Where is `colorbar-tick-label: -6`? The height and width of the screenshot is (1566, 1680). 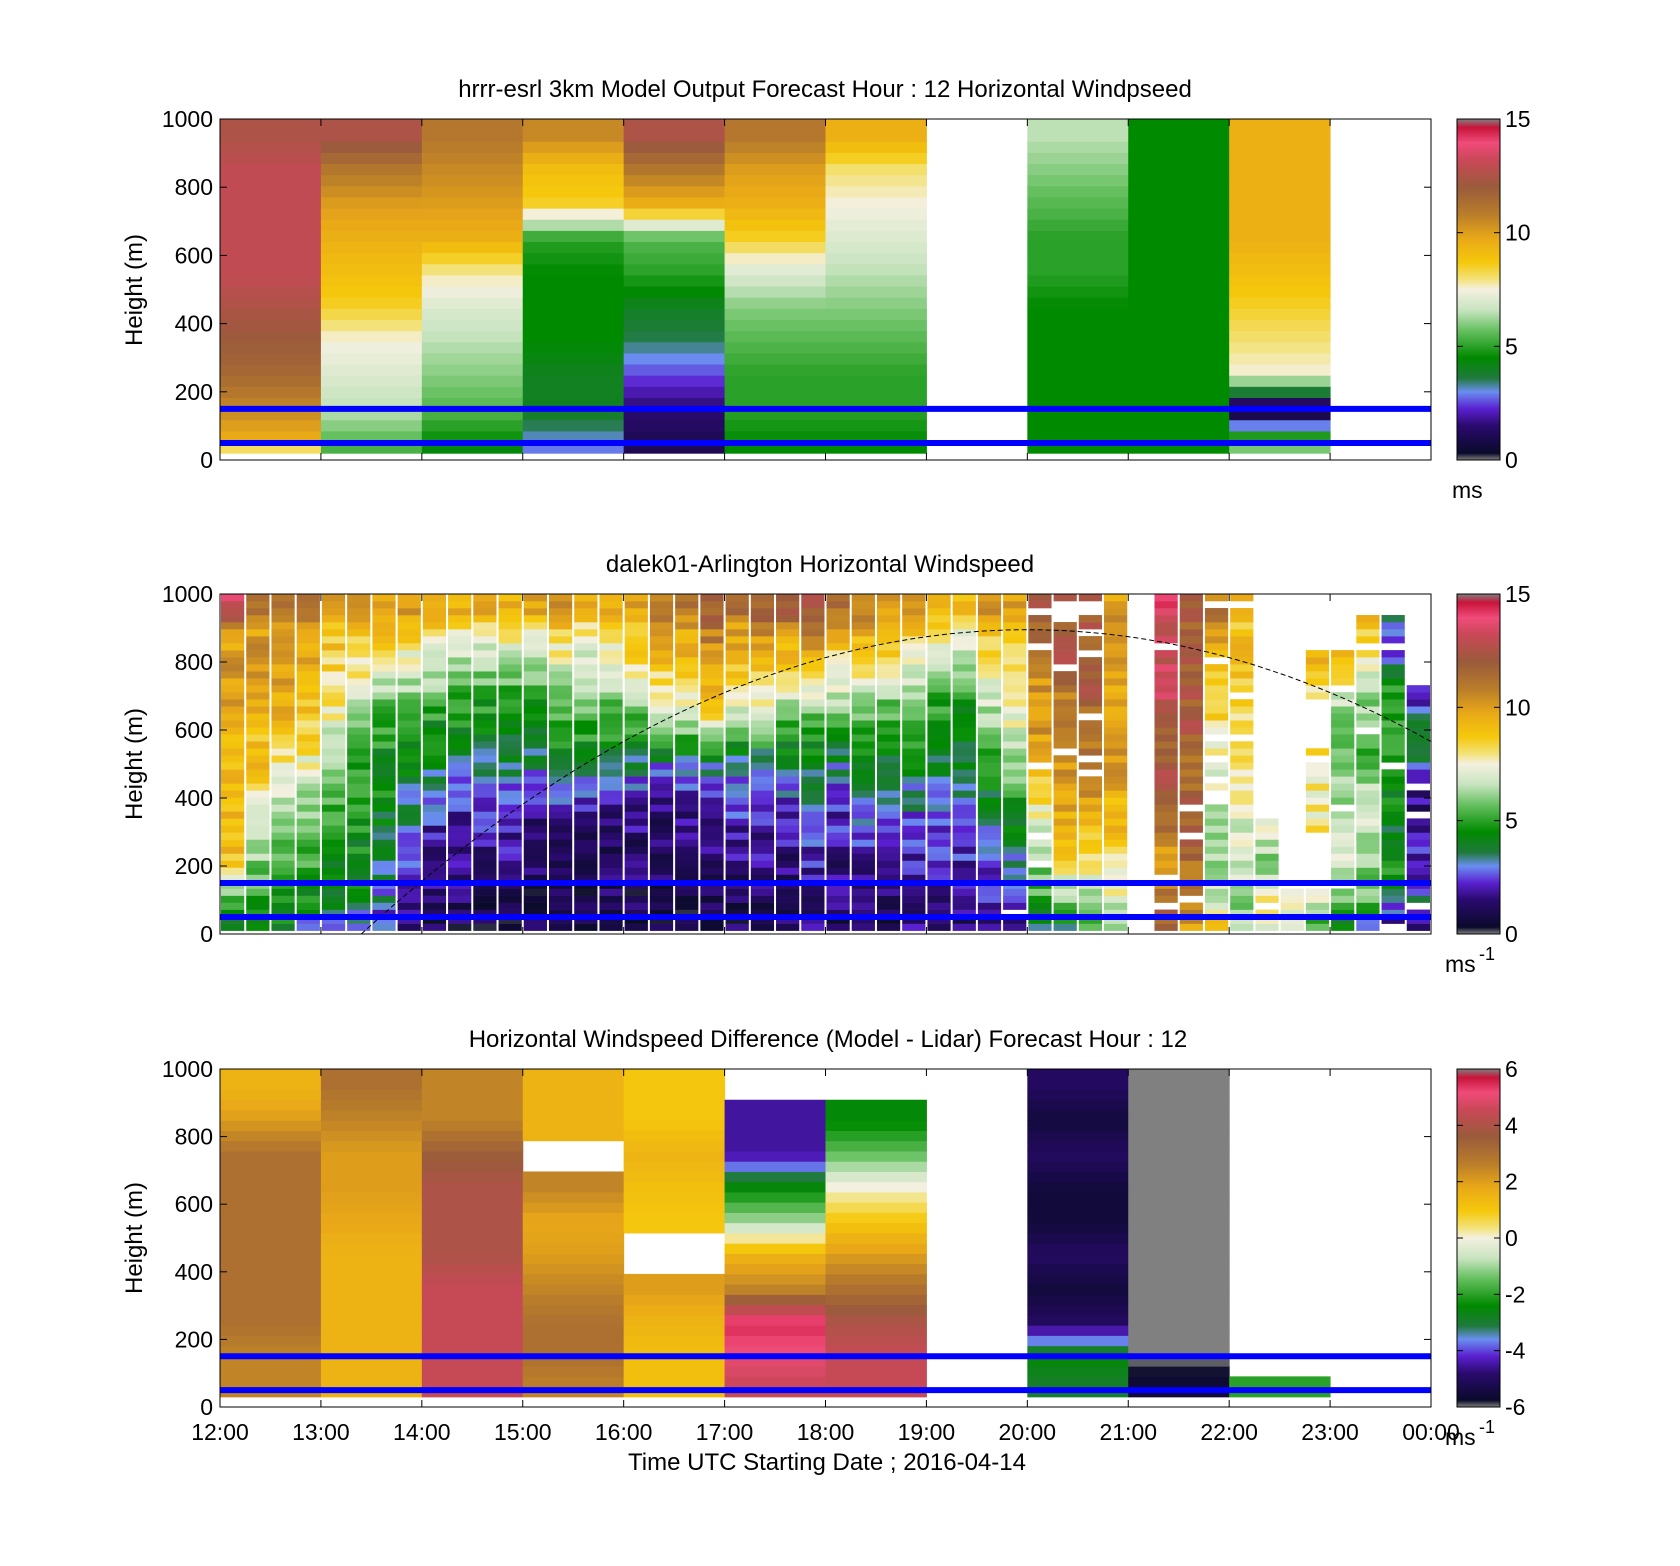 colorbar-tick-label: -6 is located at coordinates (1515, 1407).